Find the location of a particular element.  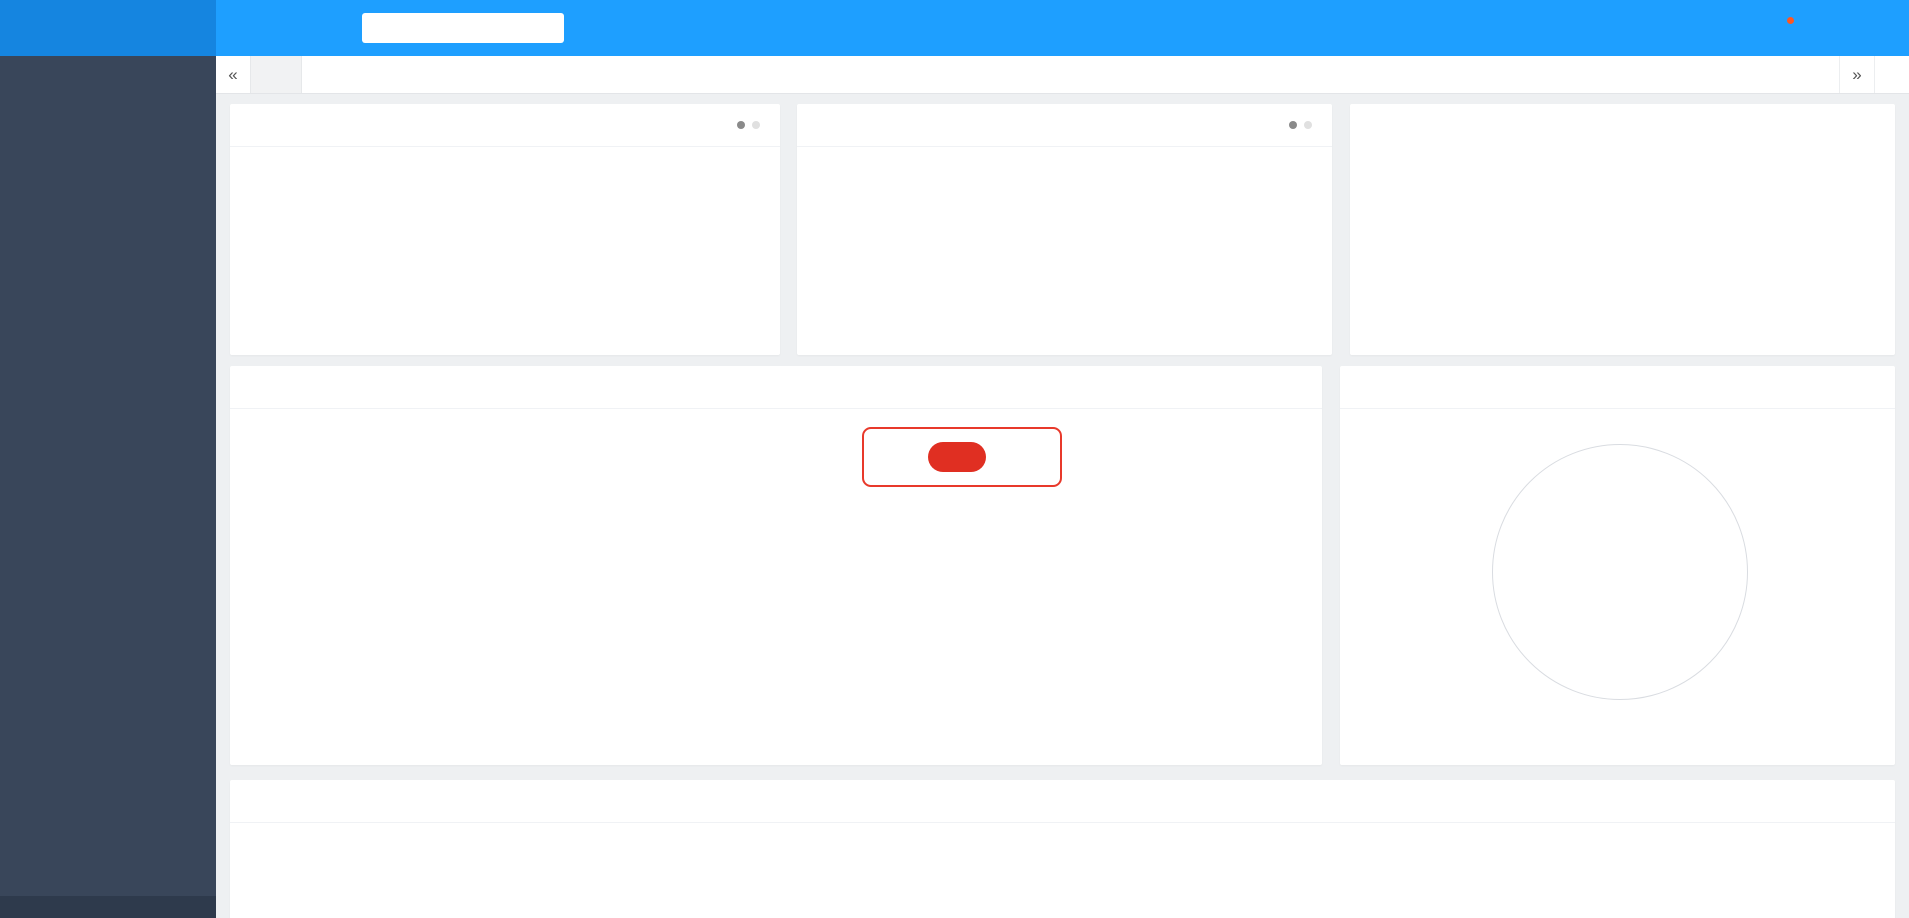

user-menu is located at coordinates (1865, 28).